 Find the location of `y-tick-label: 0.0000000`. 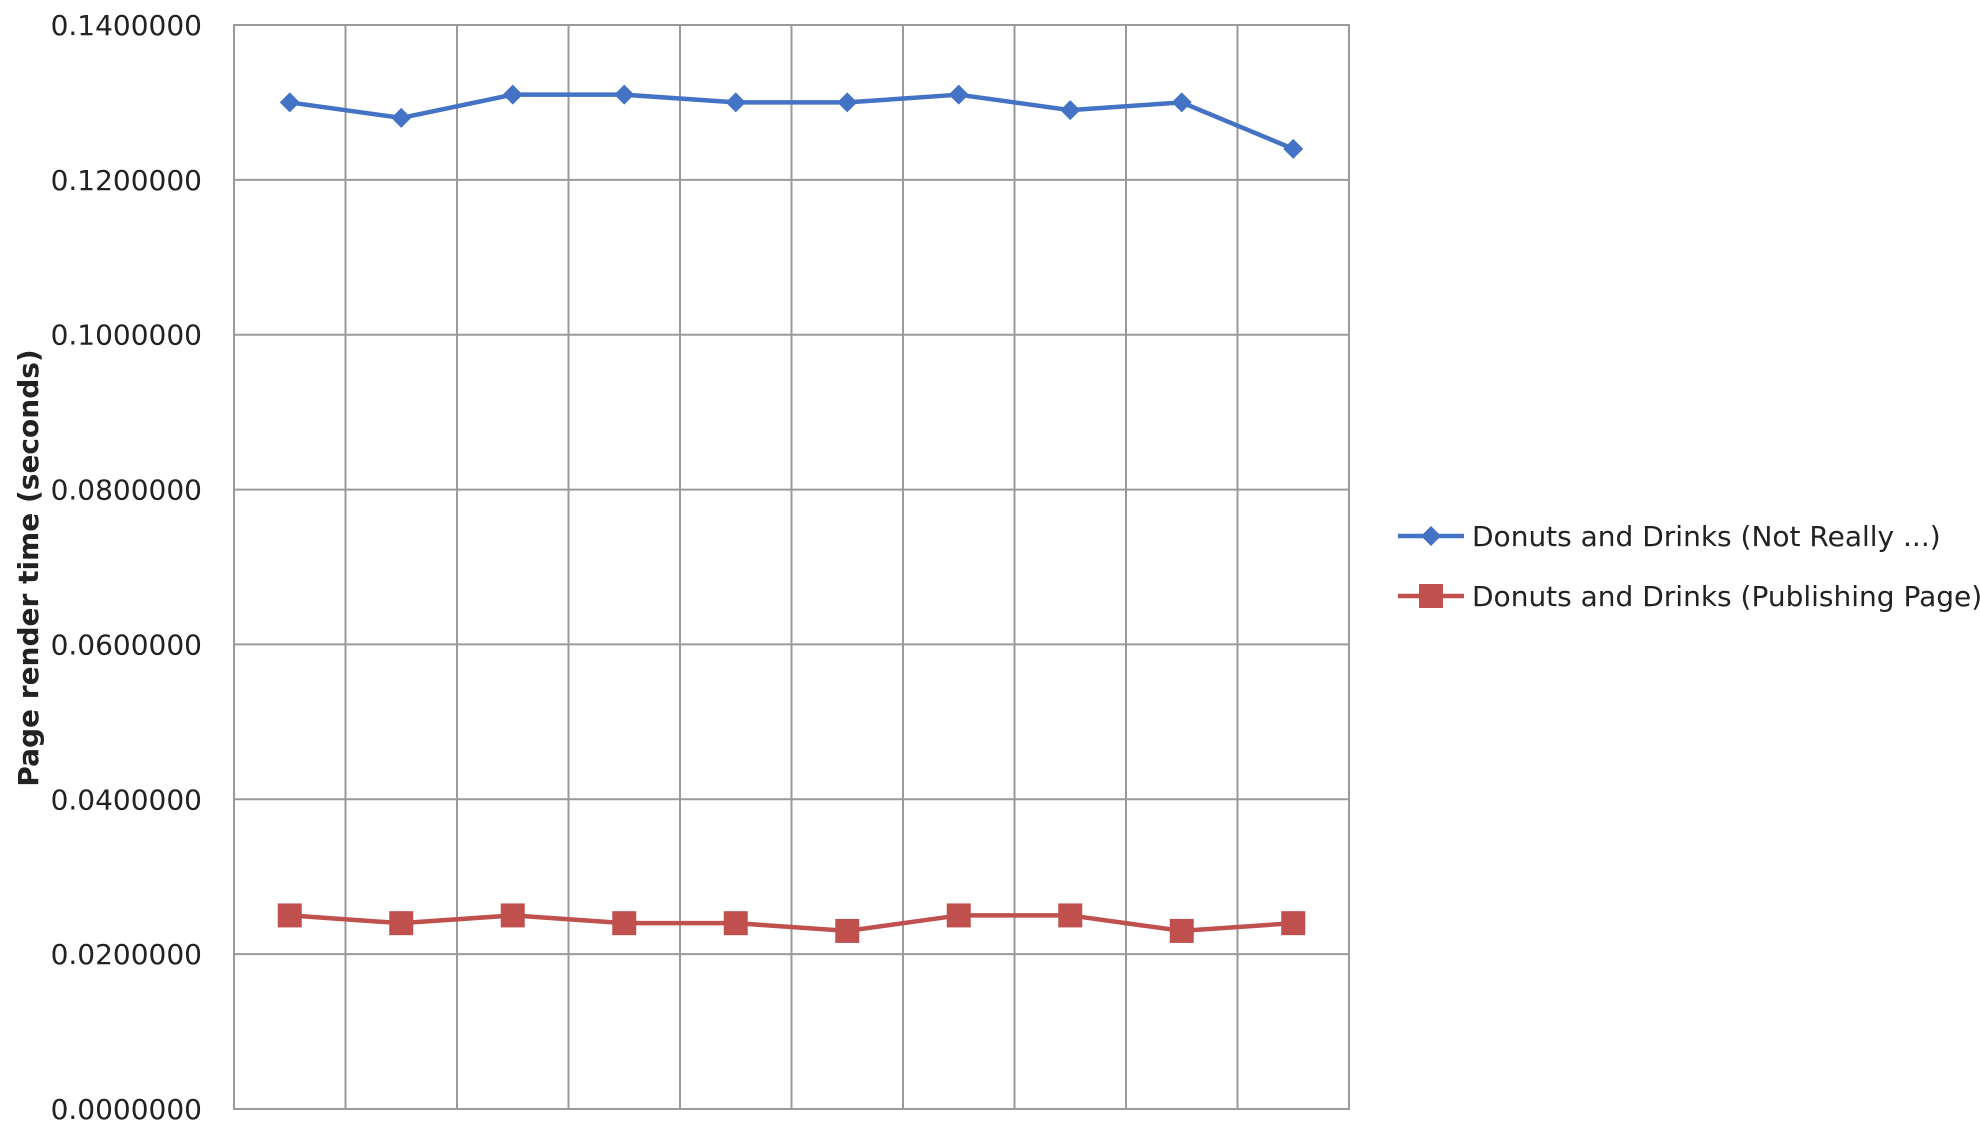

y-tick-label: 0.0000000 is located at coordinates (126, 1108).